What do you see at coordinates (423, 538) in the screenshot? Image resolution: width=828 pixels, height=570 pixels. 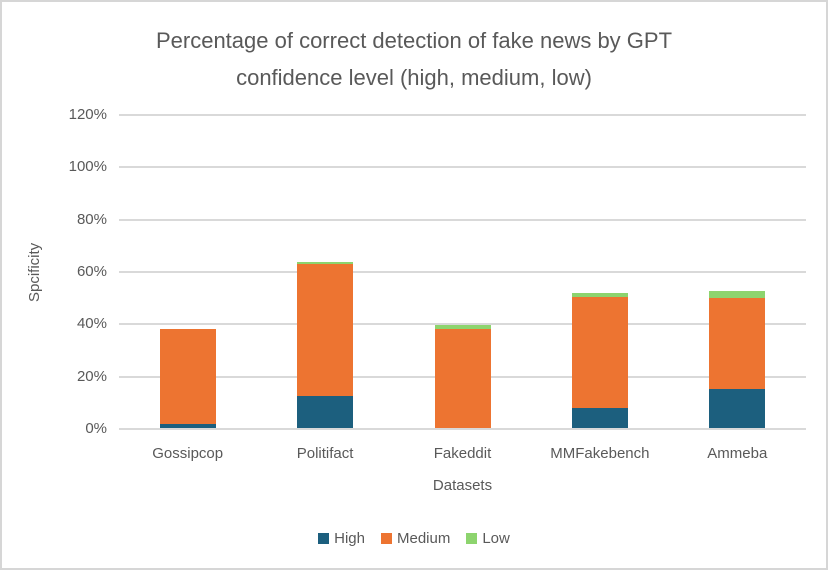 I see `legend-label-medium: Medium` at bounding box center [423, 538].